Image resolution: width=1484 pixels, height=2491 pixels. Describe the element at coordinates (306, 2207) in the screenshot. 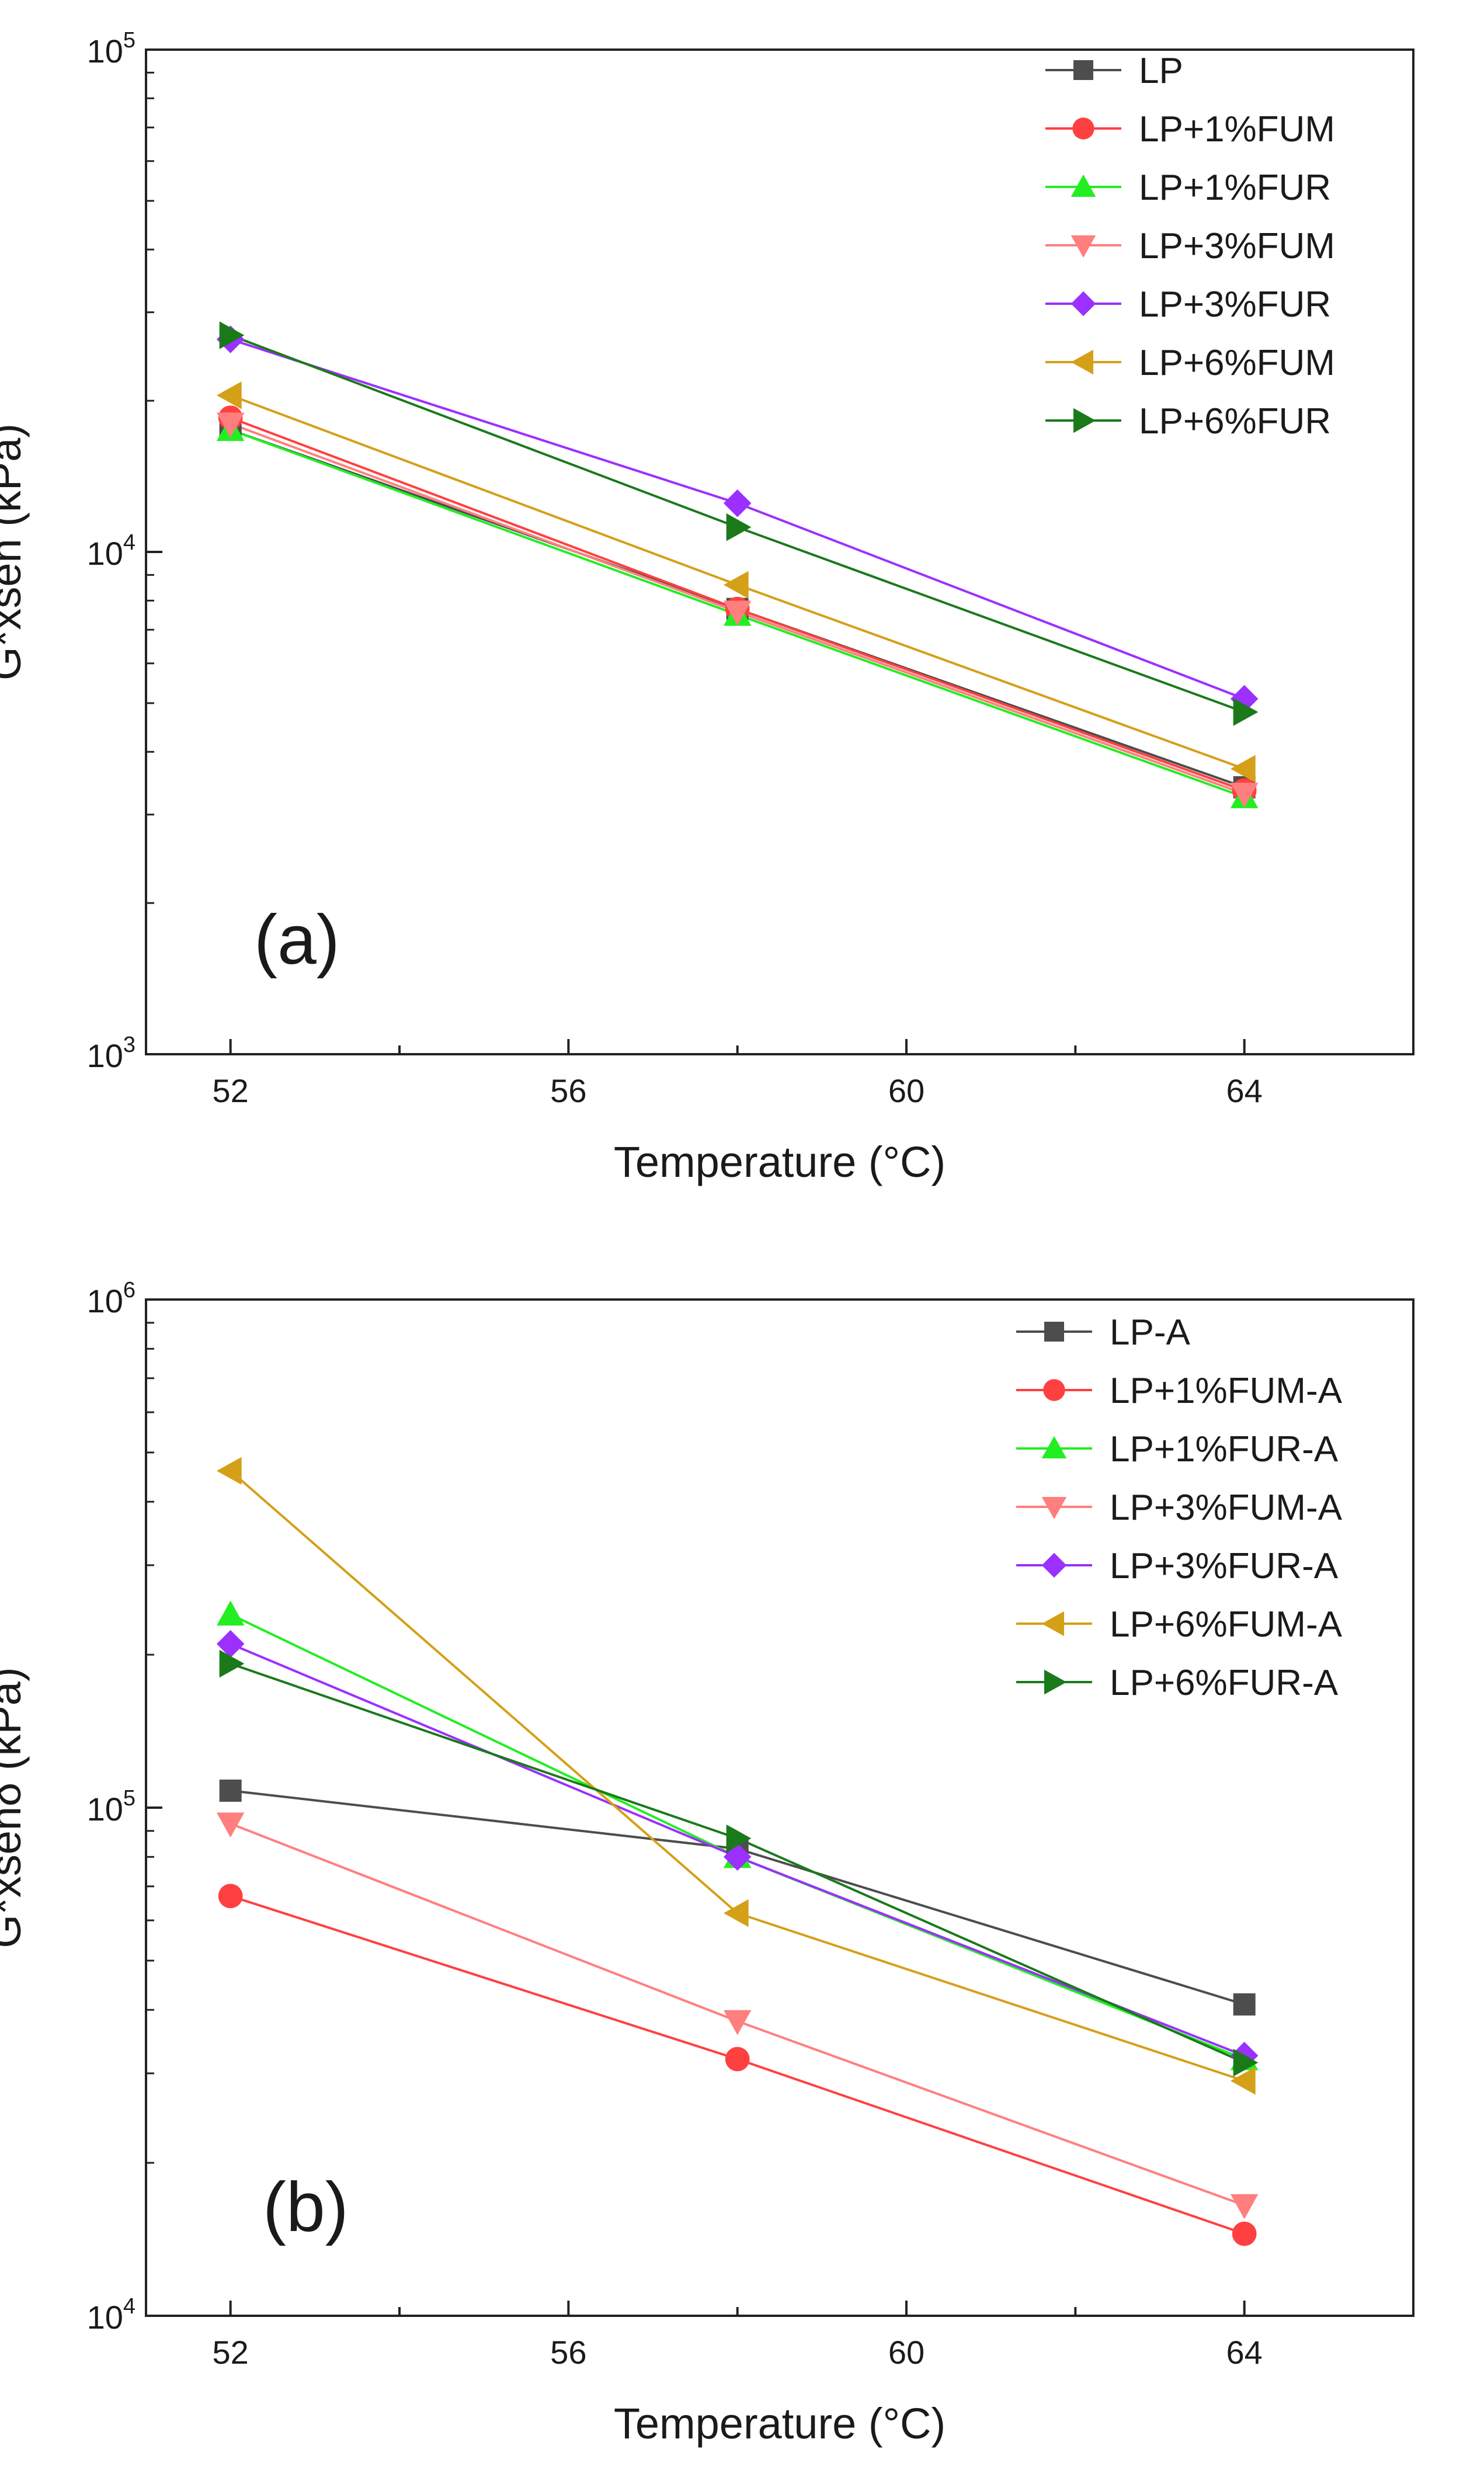

I see `chart-b-panel-label: (b)` at that location.